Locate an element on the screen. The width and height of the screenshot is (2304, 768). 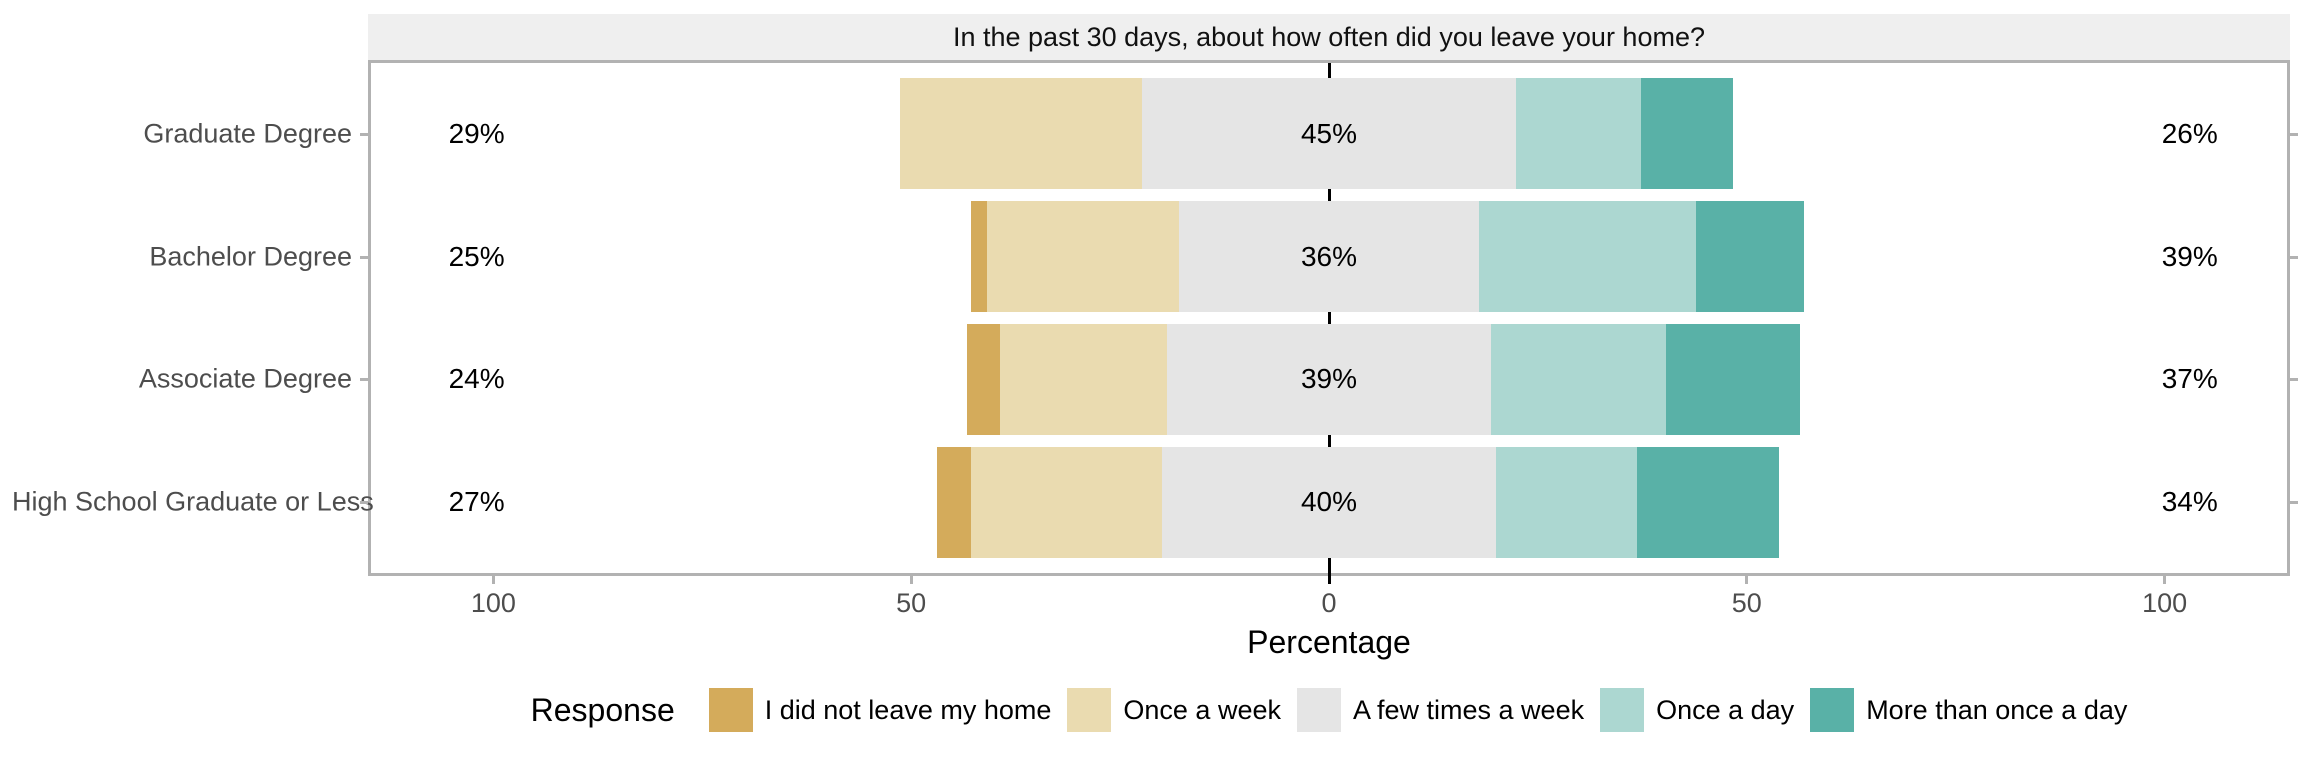
right-total-label: 26% is located at coordinates (2189, 133).